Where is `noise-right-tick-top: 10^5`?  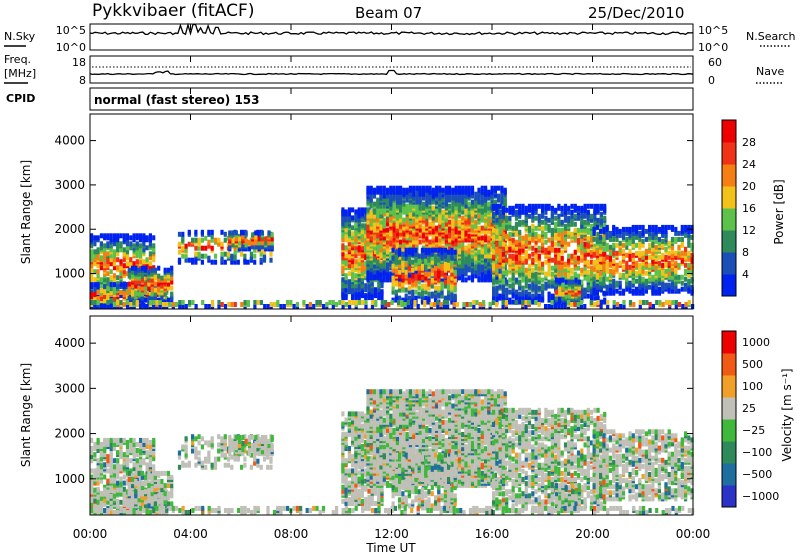 noise-right-tick-top: 10^5 is located at coordinates (713, 30).